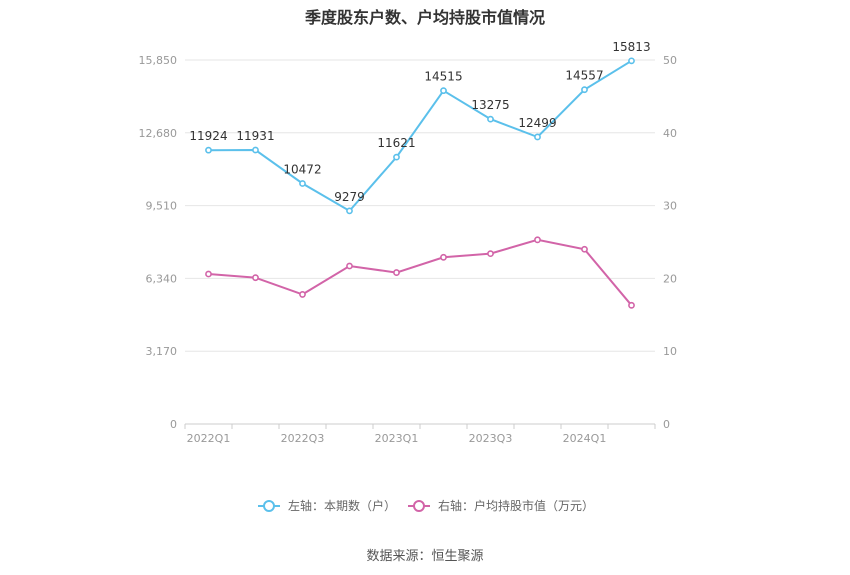  I want to click on chart-title: 季度股东户数、户均持股市值情况, so click(424, 17).